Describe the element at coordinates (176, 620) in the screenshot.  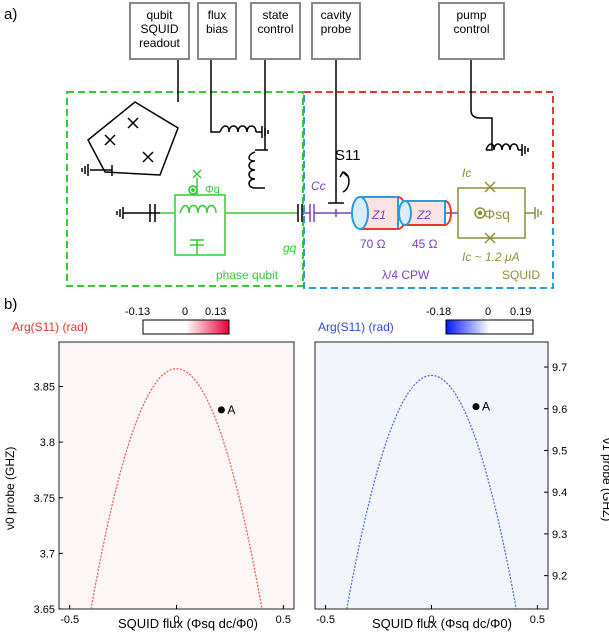
I see `left-xtick-label: 0` at that location.